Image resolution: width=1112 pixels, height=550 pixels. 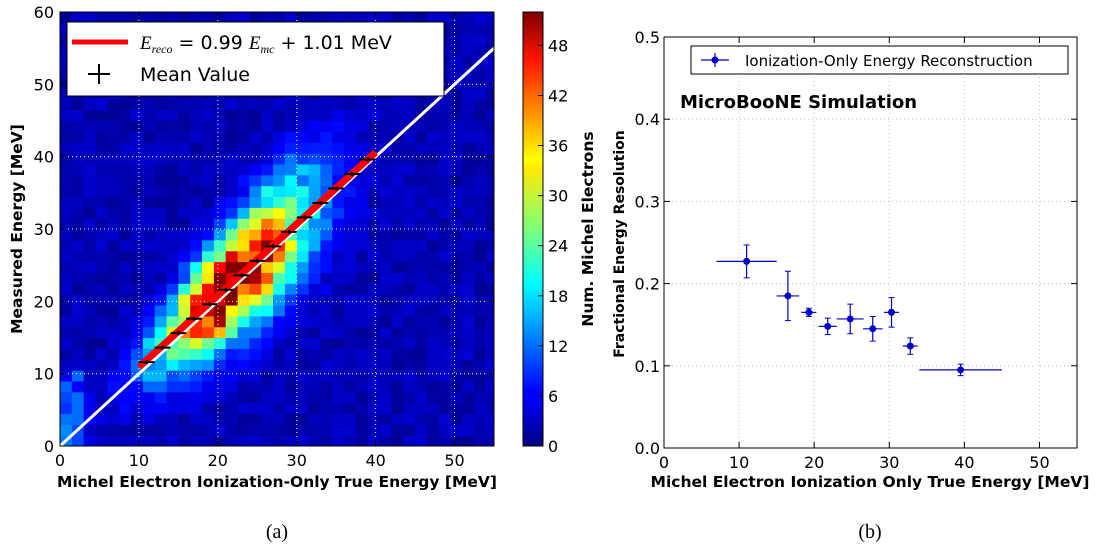 What do you see at coordinates (1039, 462) in the screenshot?
I see `x-tick-label: 50` at bounding box center [1039, 462].